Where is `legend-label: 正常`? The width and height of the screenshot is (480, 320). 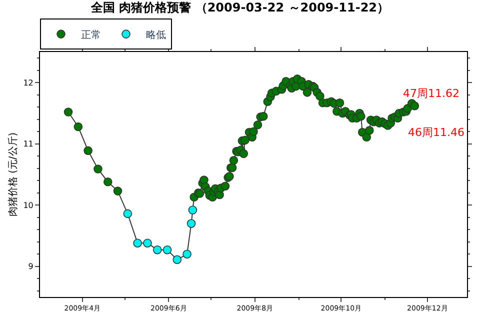 legend-label: 正常 is located at coordinates (91, 34).